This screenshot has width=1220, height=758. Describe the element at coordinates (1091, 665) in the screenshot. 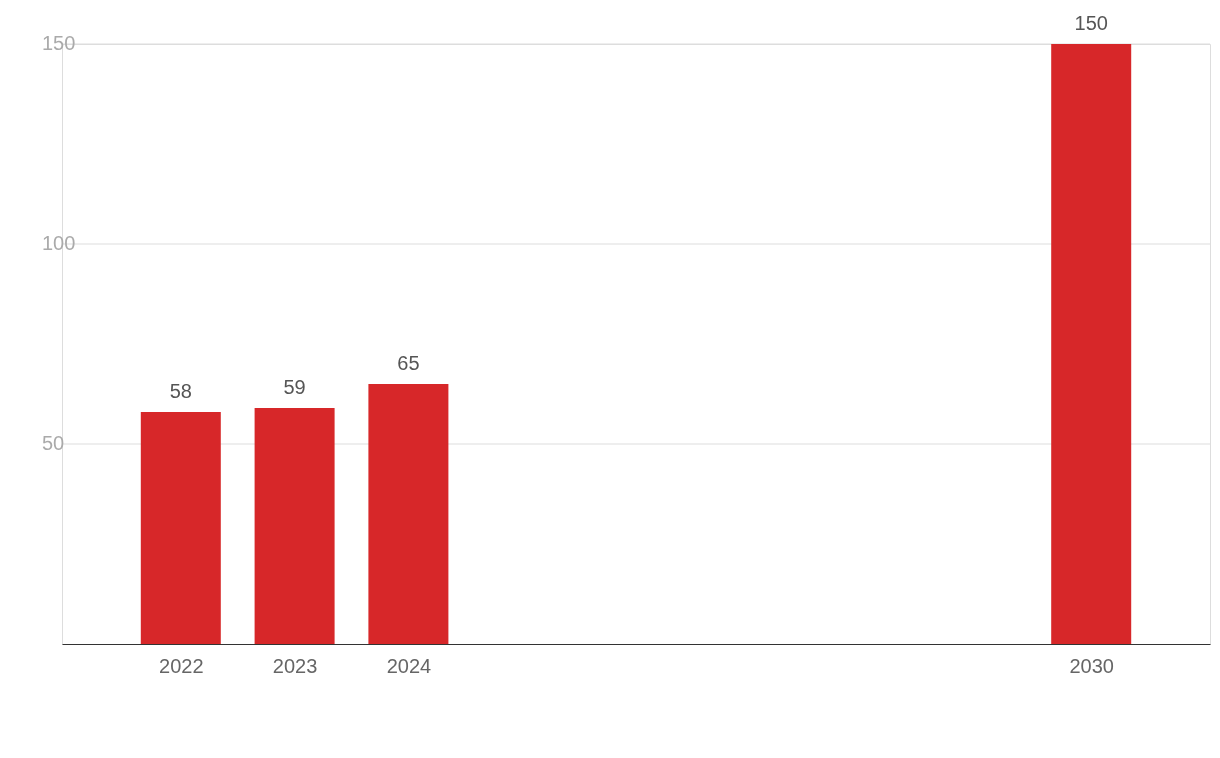

I see `x-tick-label: 2030` at that location.